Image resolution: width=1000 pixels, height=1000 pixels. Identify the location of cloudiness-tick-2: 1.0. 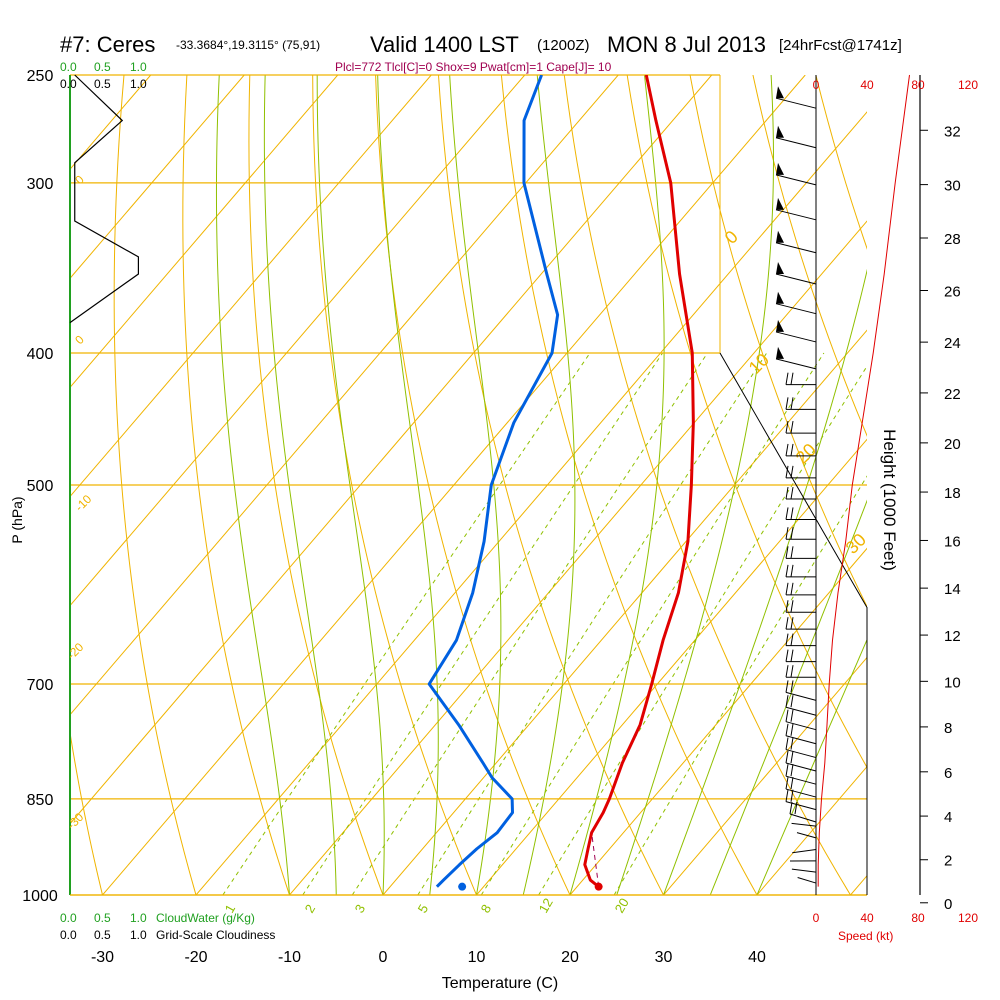
(138, 935).